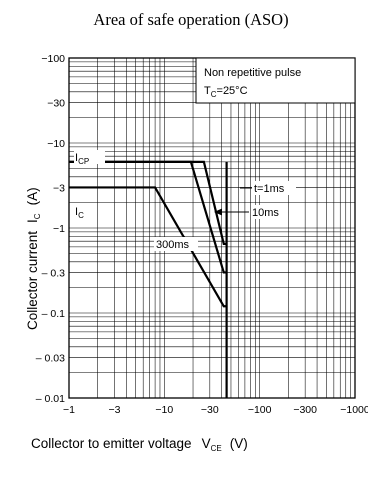 The image size is (368, 479). I want to click on y-tick-label: −3, so click(59, 188).